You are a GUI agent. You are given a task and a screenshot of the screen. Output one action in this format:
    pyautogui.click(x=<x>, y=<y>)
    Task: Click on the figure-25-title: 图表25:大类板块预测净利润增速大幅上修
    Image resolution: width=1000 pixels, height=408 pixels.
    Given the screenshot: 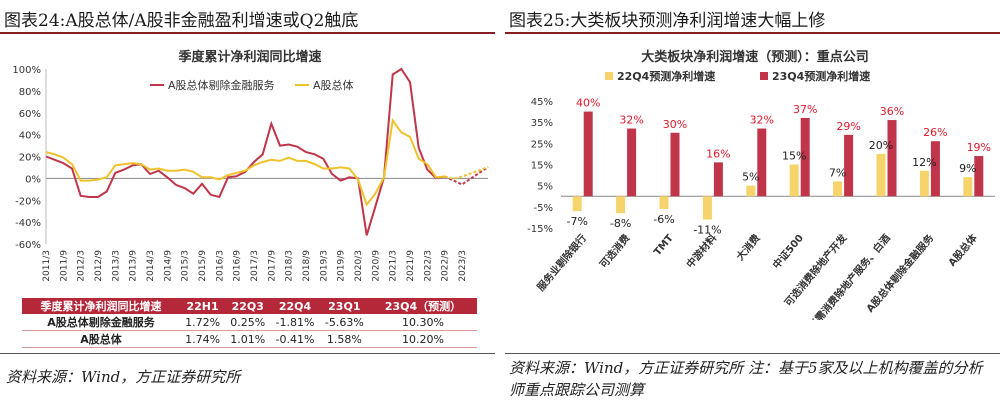 What is the action you would take?
    pyautogui.click(x=667, y=21)
    